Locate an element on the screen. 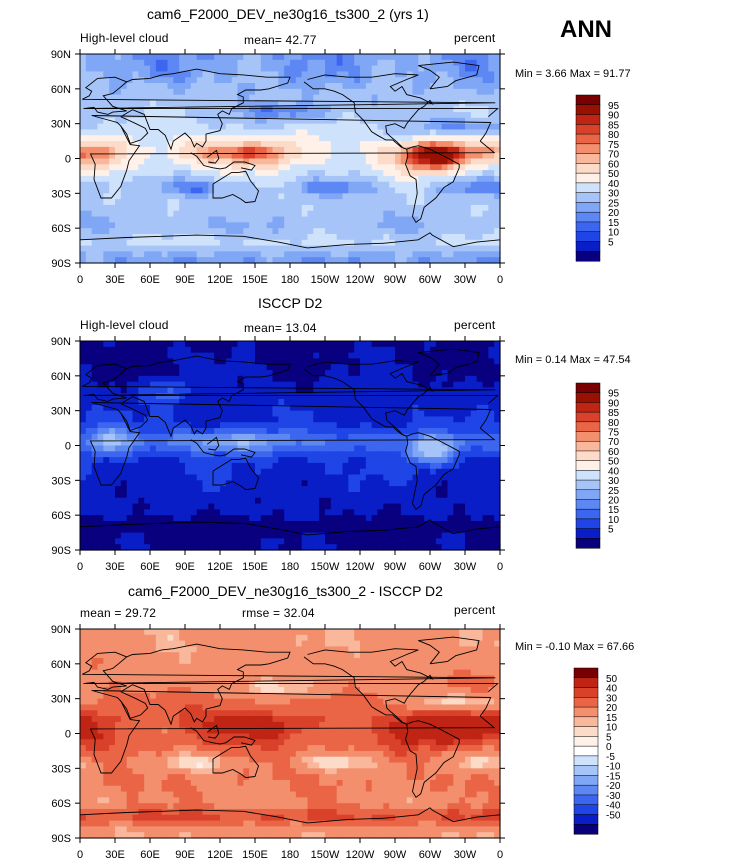 The width and height of the screenshot is (732, 865). lon-tick-label: 90E is located at coordinates (185, 280).